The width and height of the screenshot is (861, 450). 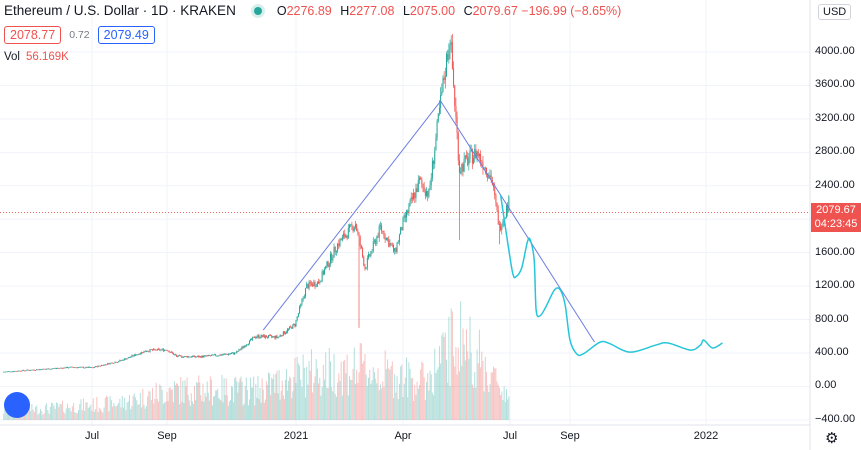 I want to click on currency-button: USD, so click(x=835, y=12).